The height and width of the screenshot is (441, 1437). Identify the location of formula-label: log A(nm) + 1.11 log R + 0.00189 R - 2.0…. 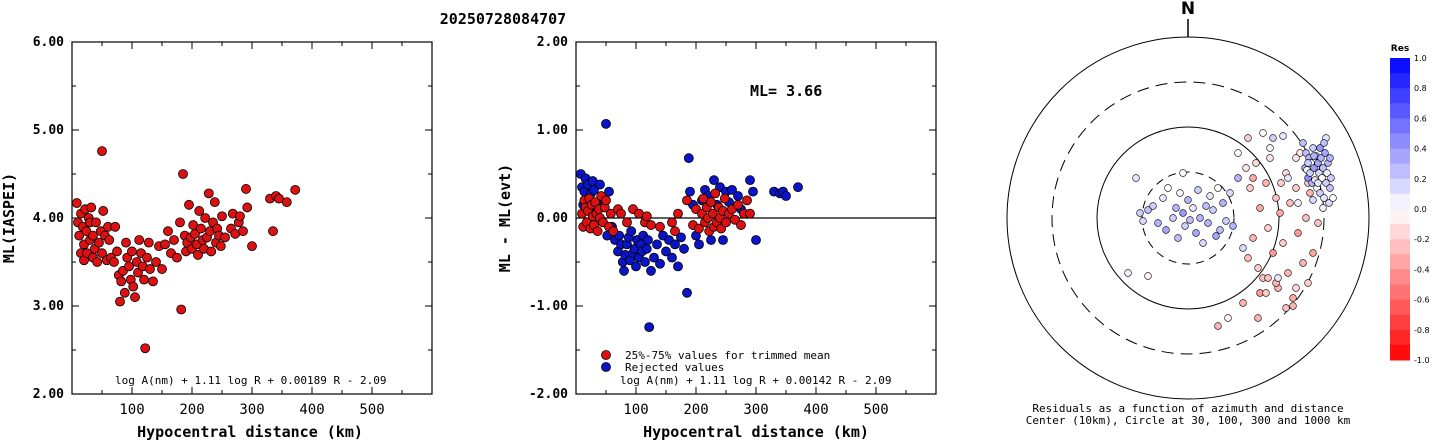
(251, 380).